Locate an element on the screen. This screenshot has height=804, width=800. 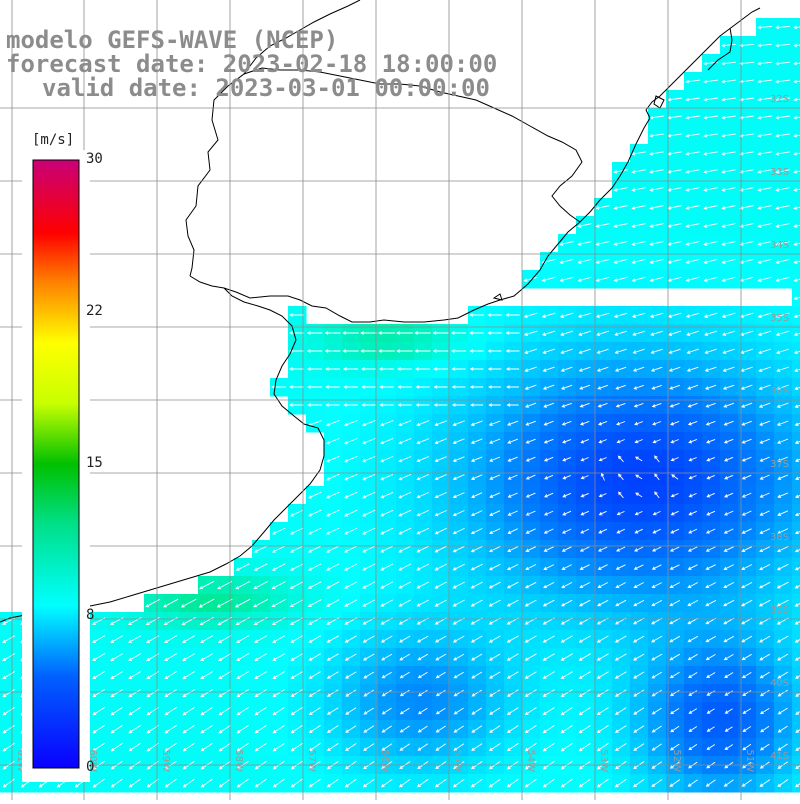
lat-label: 34S is located at coordinates (779, 245).